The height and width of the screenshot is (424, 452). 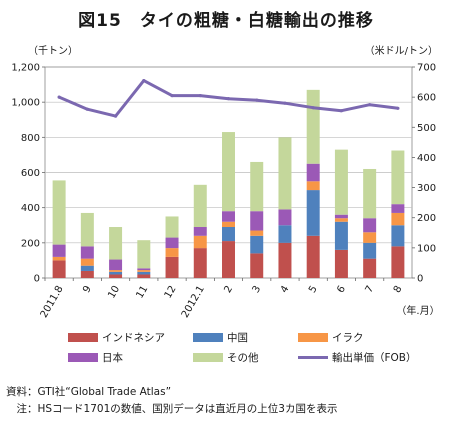 What do you see at coordinates (89, 392) in the screenshot?
I see `source-text: 資料：GTI社“Global Trade Atlas”` at bounding box center [89, 392].